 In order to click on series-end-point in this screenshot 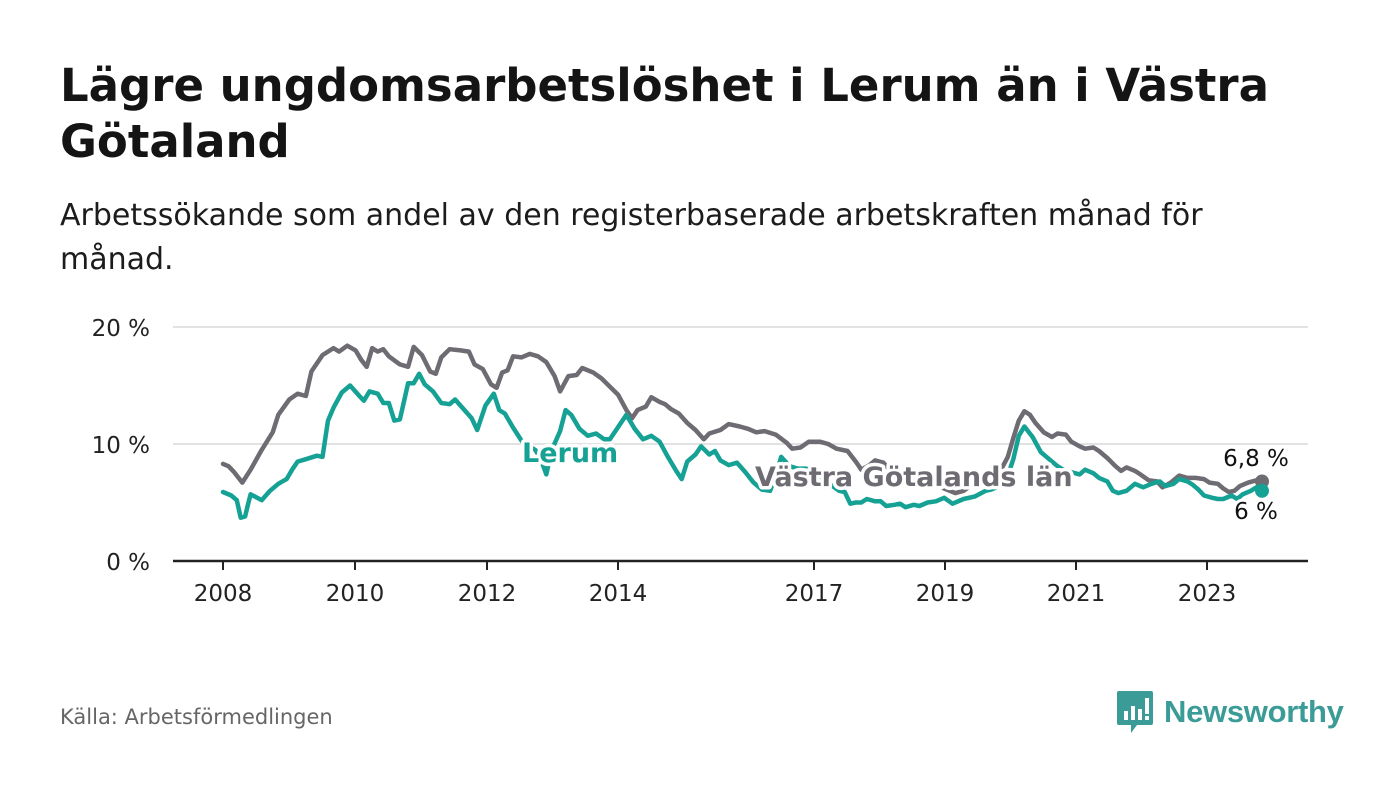, I will do `click(1262, 490)`.